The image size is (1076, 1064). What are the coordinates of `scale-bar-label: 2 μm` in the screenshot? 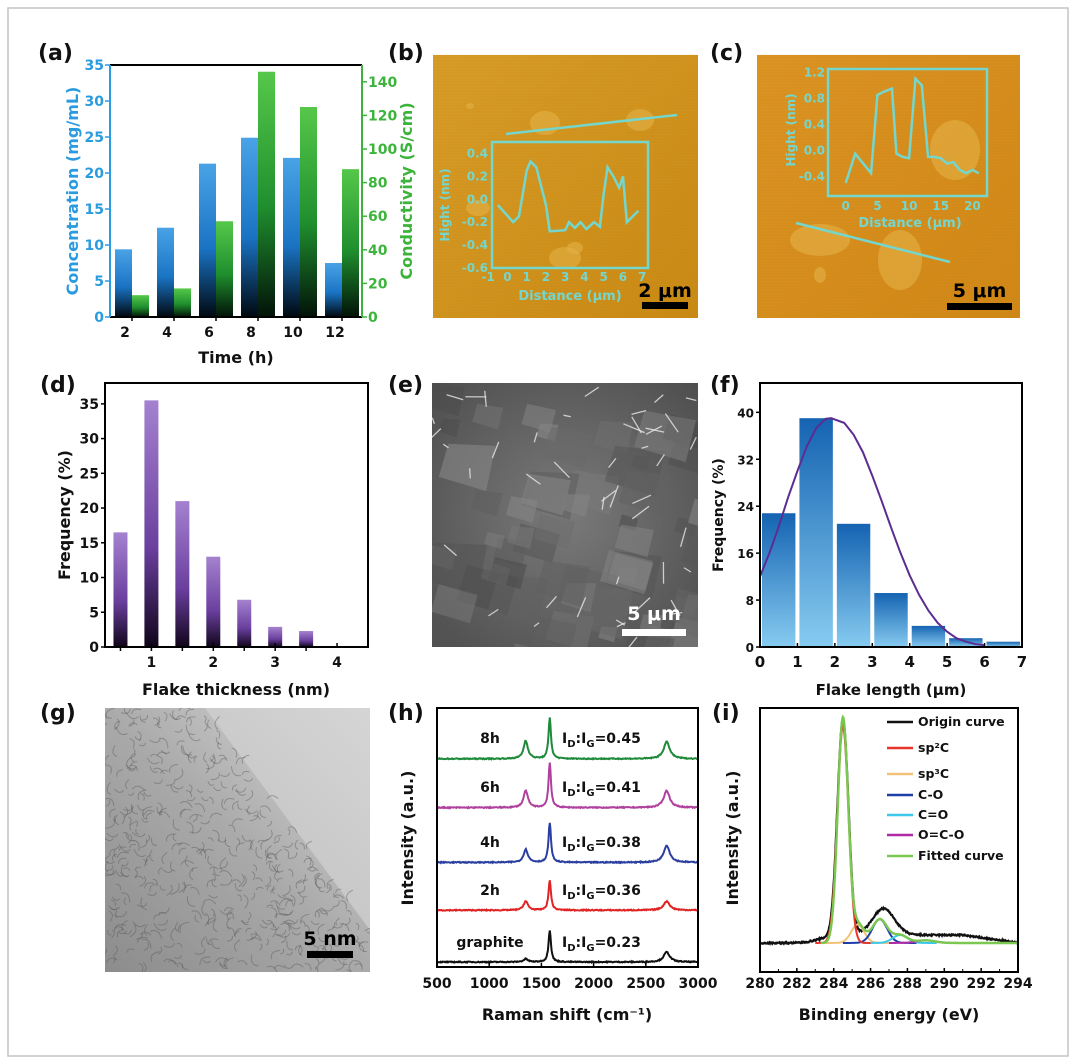 It's located at (665, 291).